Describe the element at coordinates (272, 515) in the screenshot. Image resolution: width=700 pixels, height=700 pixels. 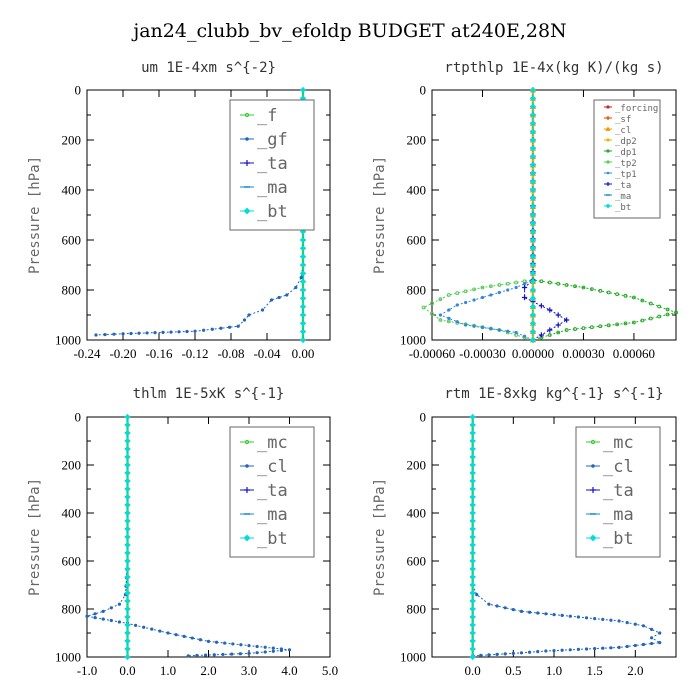
I see `legend-label: _ma` at that location.